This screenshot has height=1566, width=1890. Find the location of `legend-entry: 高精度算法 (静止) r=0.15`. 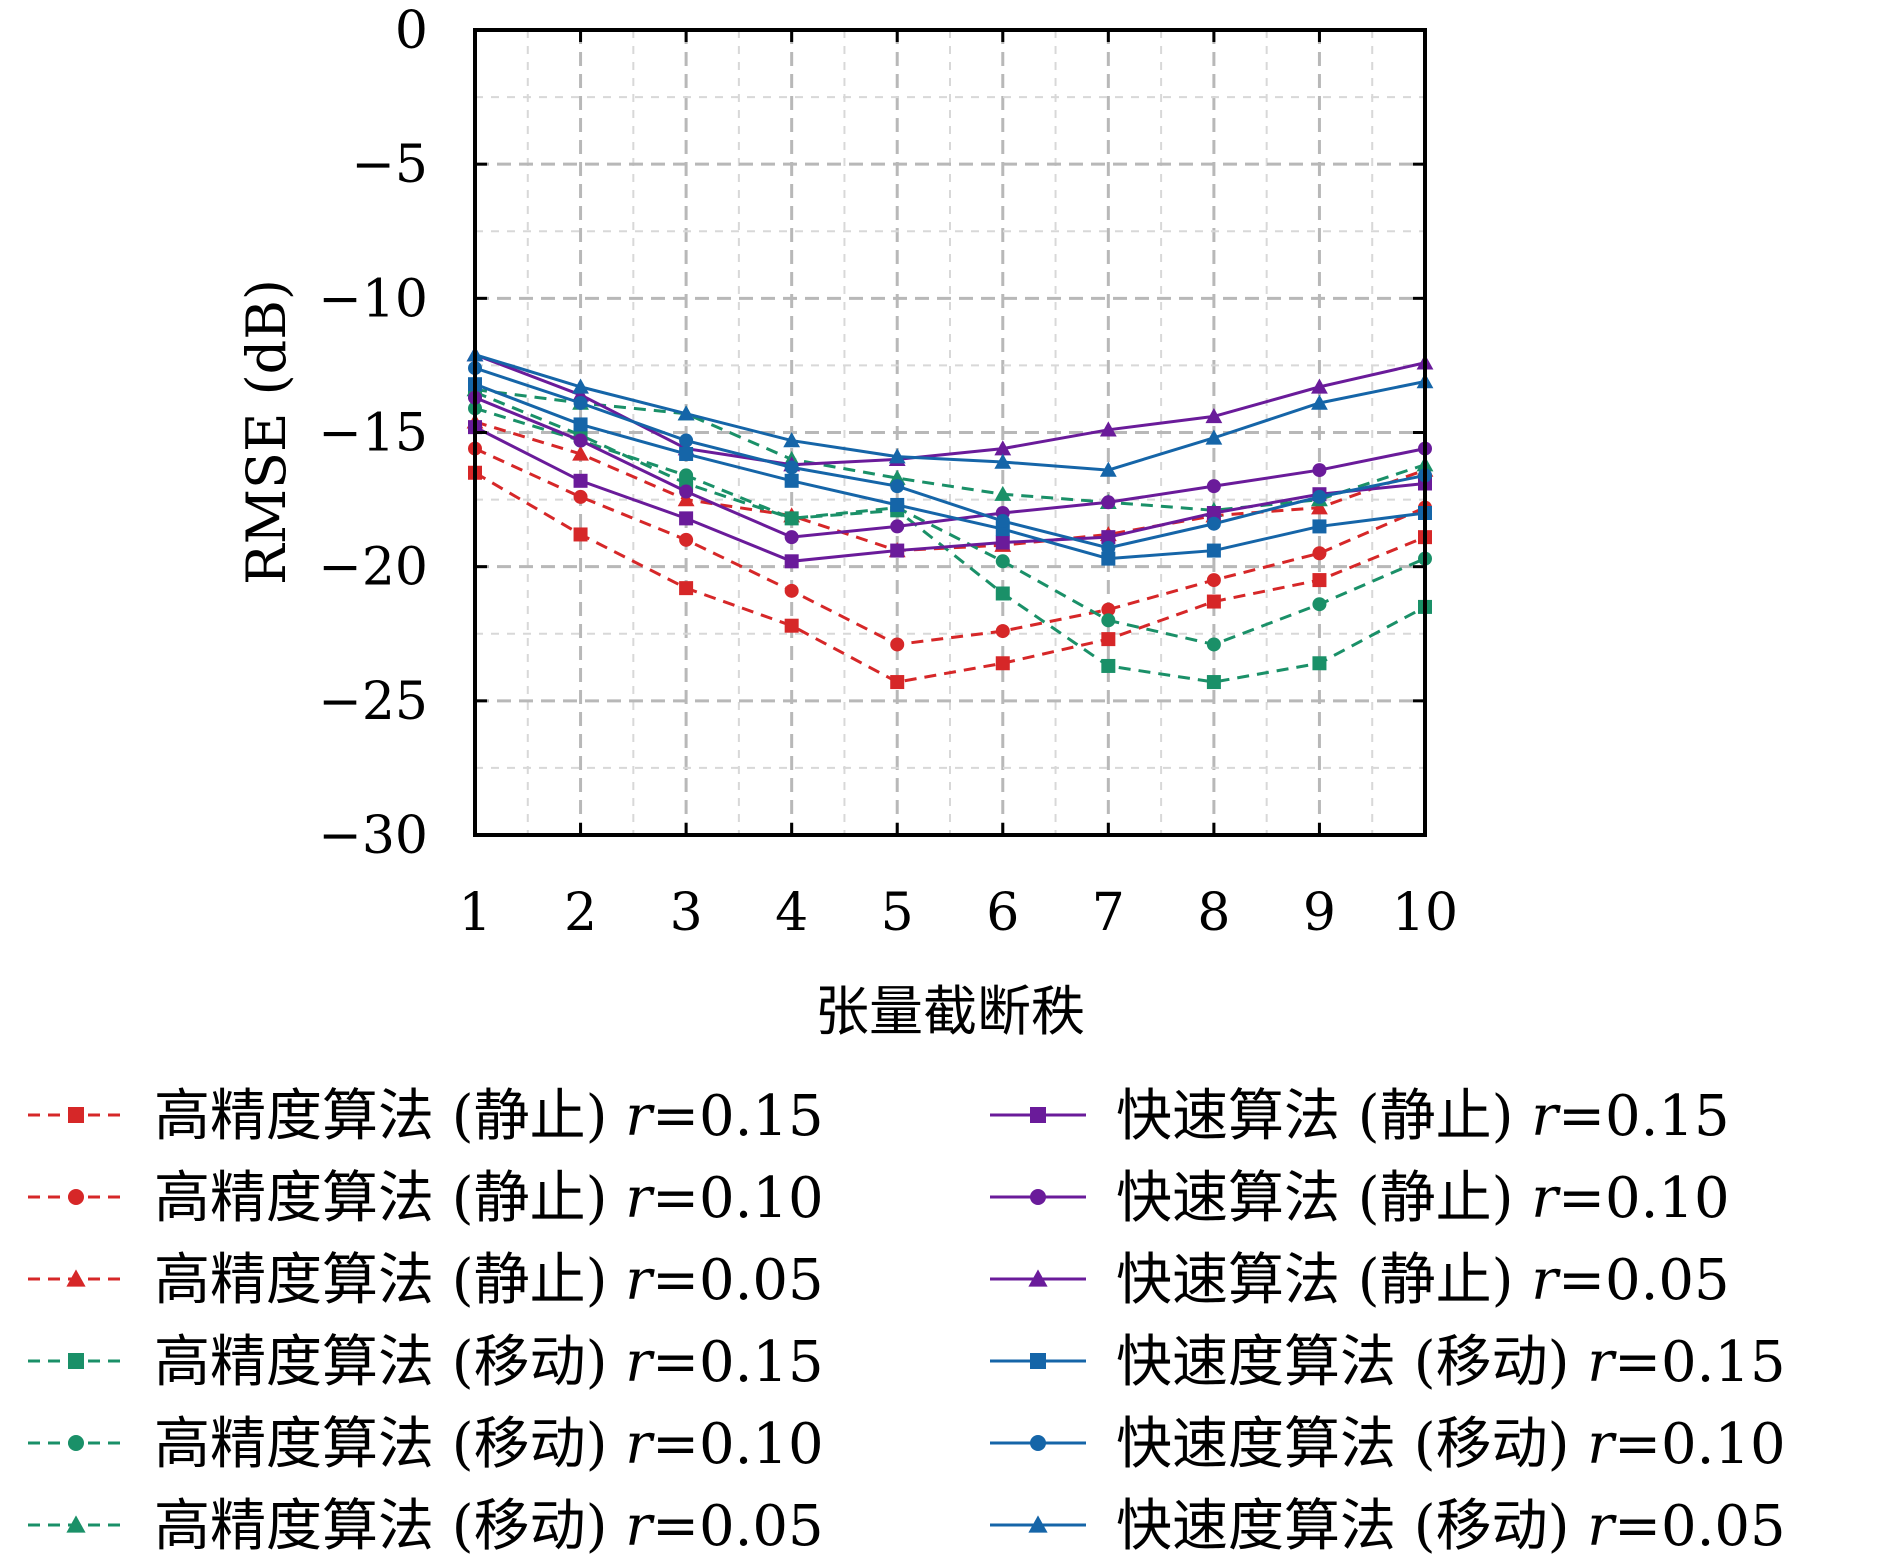

legend-entry: 高精度算法 (静止) r=0.15 is located at coordinates (426, 1116).